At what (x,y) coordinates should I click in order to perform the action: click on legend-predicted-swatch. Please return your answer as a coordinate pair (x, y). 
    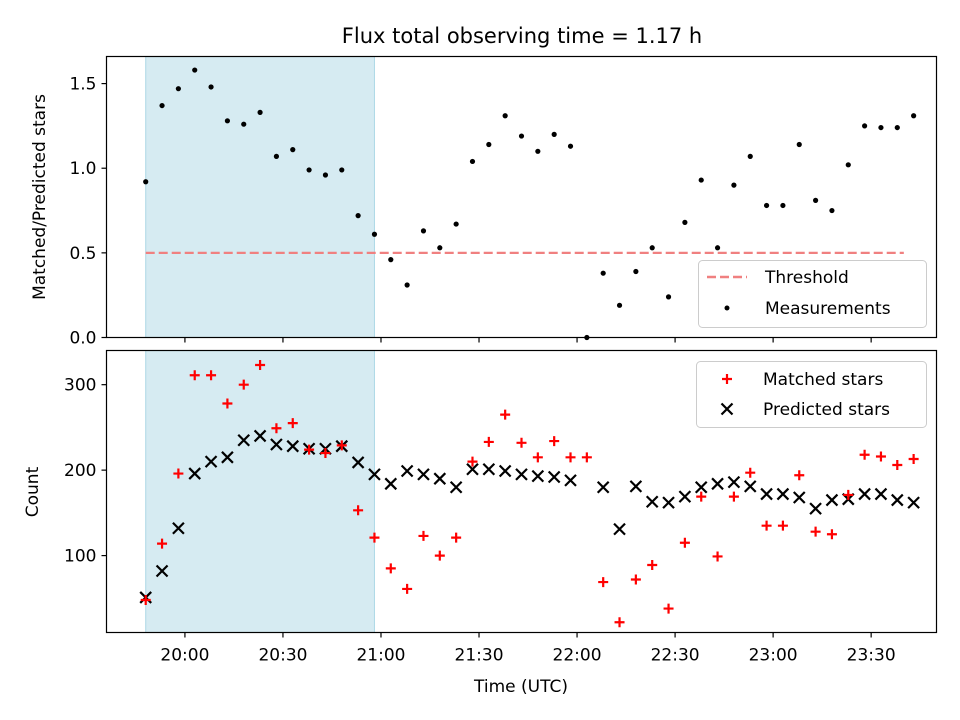
    Looking at the image, I should click on (727, 409).